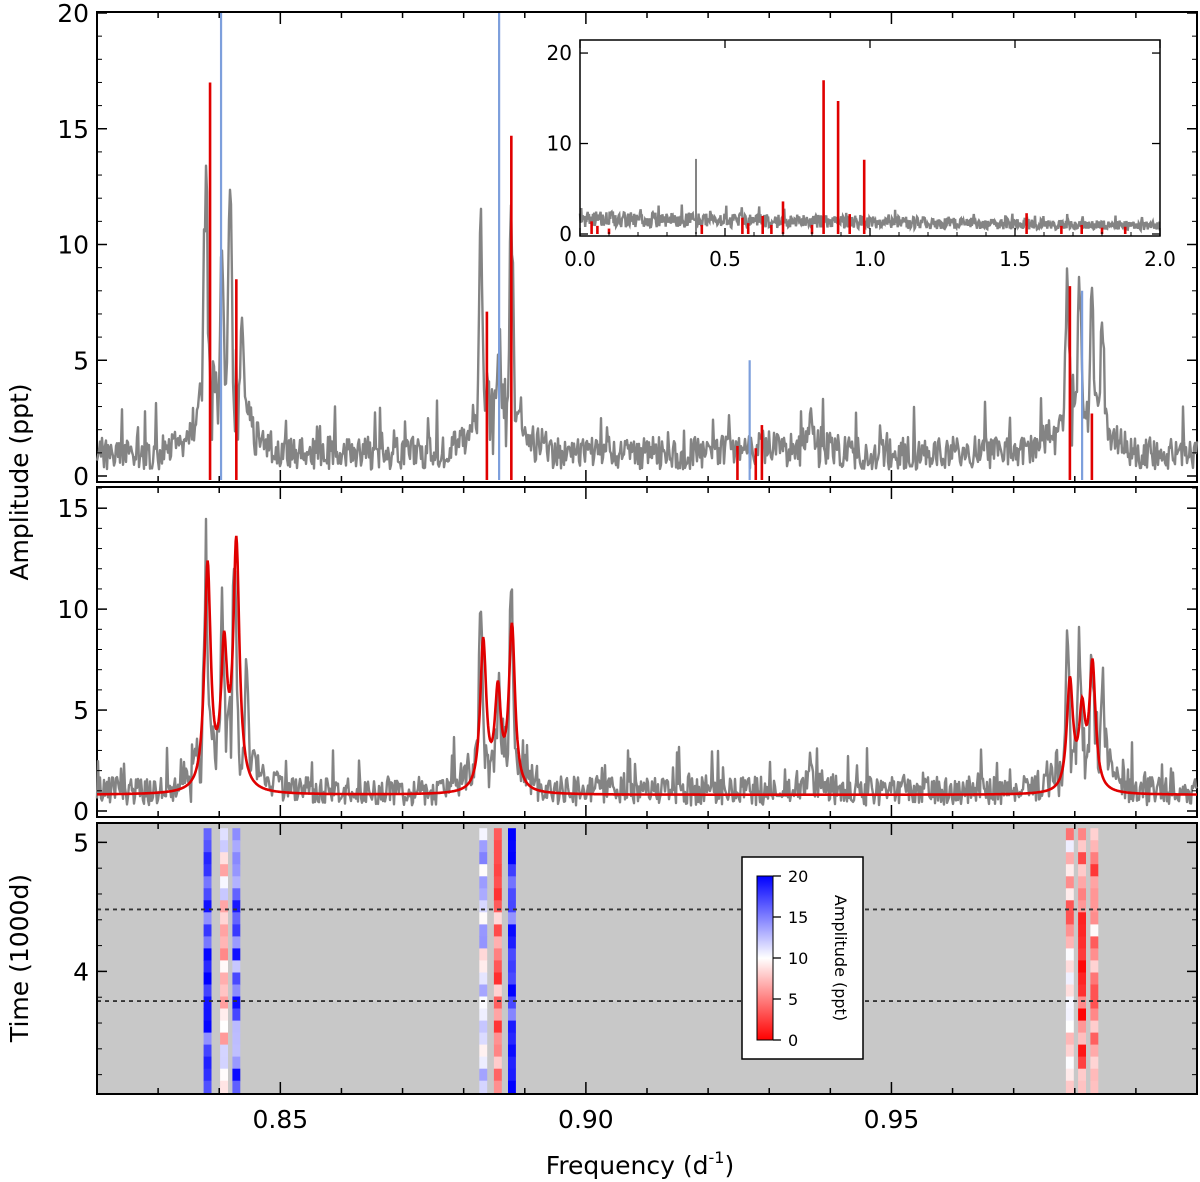 The height and width of the screenshot is (1182, 1200). Describe the element at coordinates (793, 999) in the screenshot. I see `colorbar-tick-label: 5` at that location.